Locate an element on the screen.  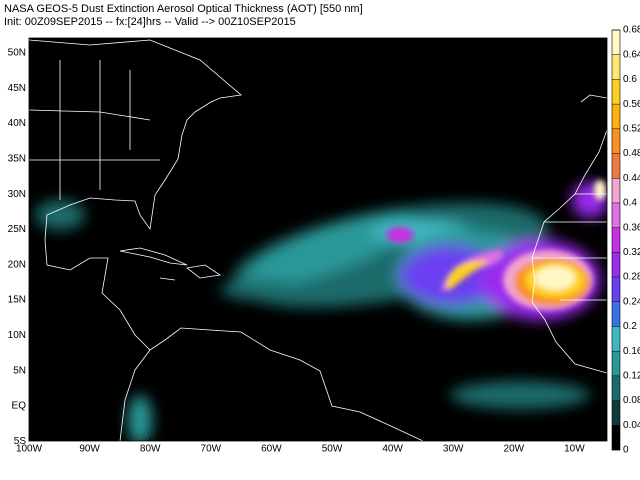
colorbar-label: 0.32 is located at coordinates (631, 252).